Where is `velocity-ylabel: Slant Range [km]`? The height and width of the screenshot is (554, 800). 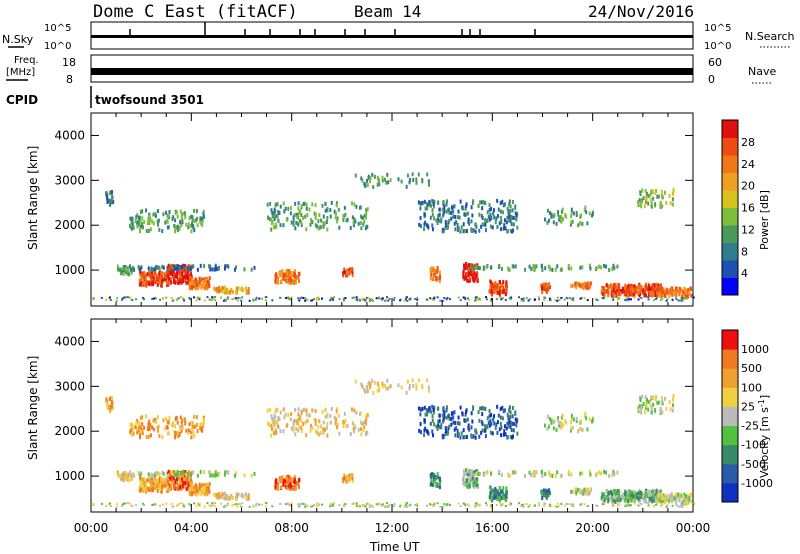
velocity-ylabel: Slant Range [km] is located at coordinates (33, 408).